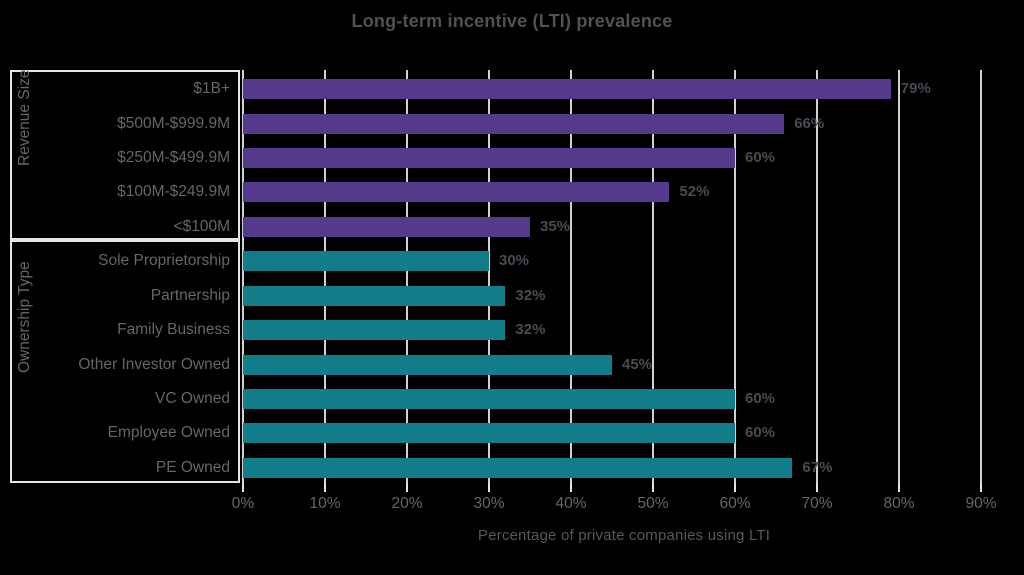 The height and width of the screenshot is (575, 1024). What do you see at coordinates (366, 261) in the screenshot?
I see `bar-Sole Proprietorship` at bounding box center [366, 261].